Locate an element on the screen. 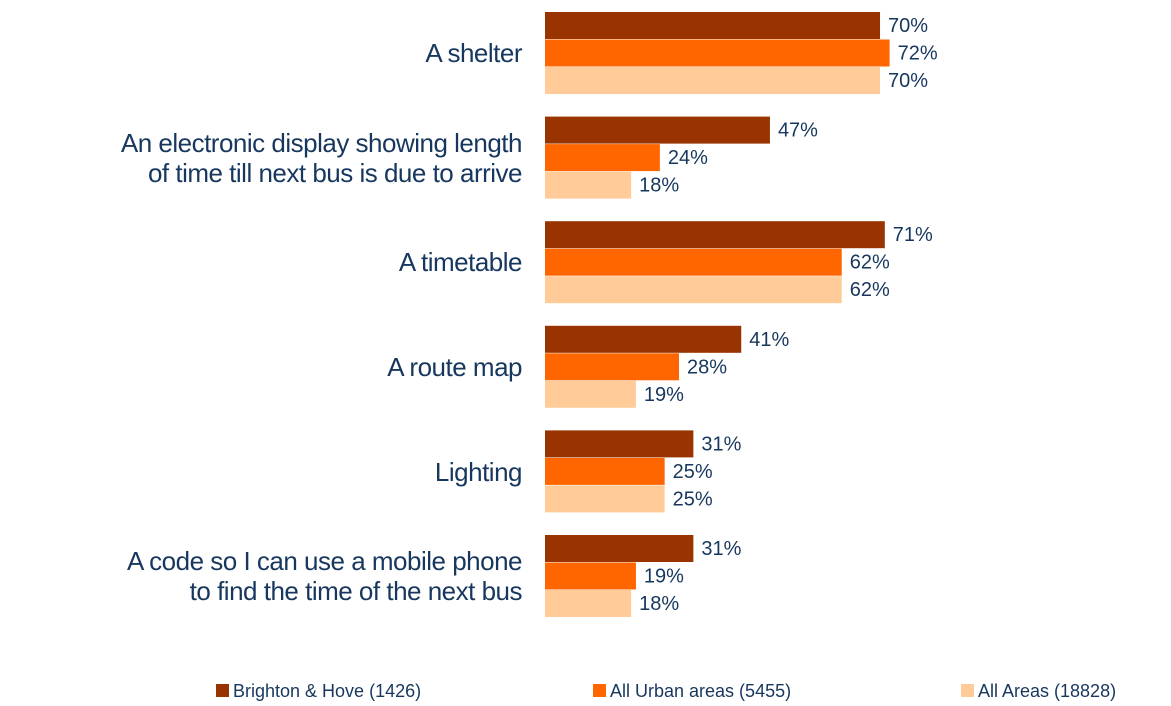  value-label: 71% is located at coordinates (913, 235).